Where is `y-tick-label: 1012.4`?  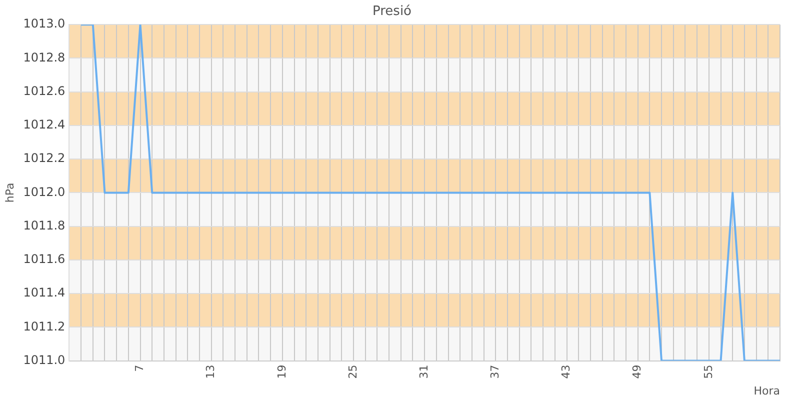 y-tick-label: 1012.4 is located at coordinates (44, 125).